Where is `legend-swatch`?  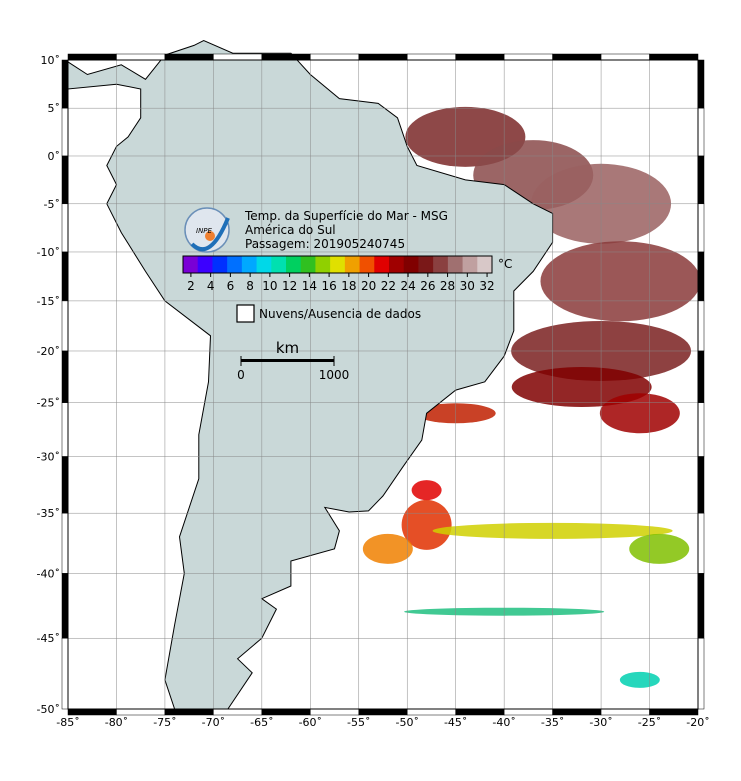 legend-swatch is located at coordinates (245, 313).